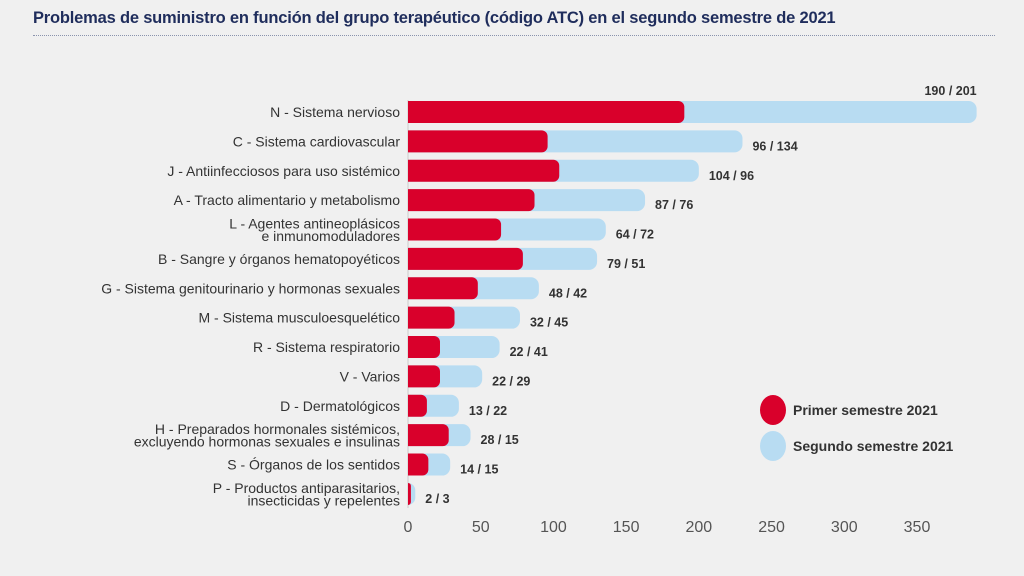 The image size is (1024, 576). What do you see at coordinates (568, 293) in the screenshot?
I see `data-label: 48 / 42` at bounding box center [568, 293].